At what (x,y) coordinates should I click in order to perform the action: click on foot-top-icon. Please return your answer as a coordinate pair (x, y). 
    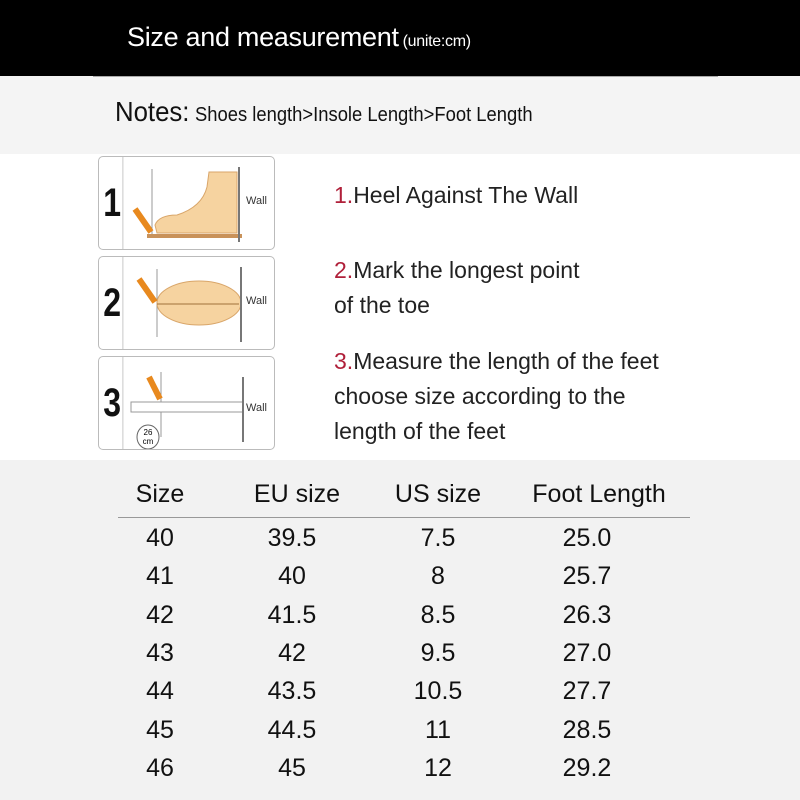
    Looking at the image, I should click on (189, 304).